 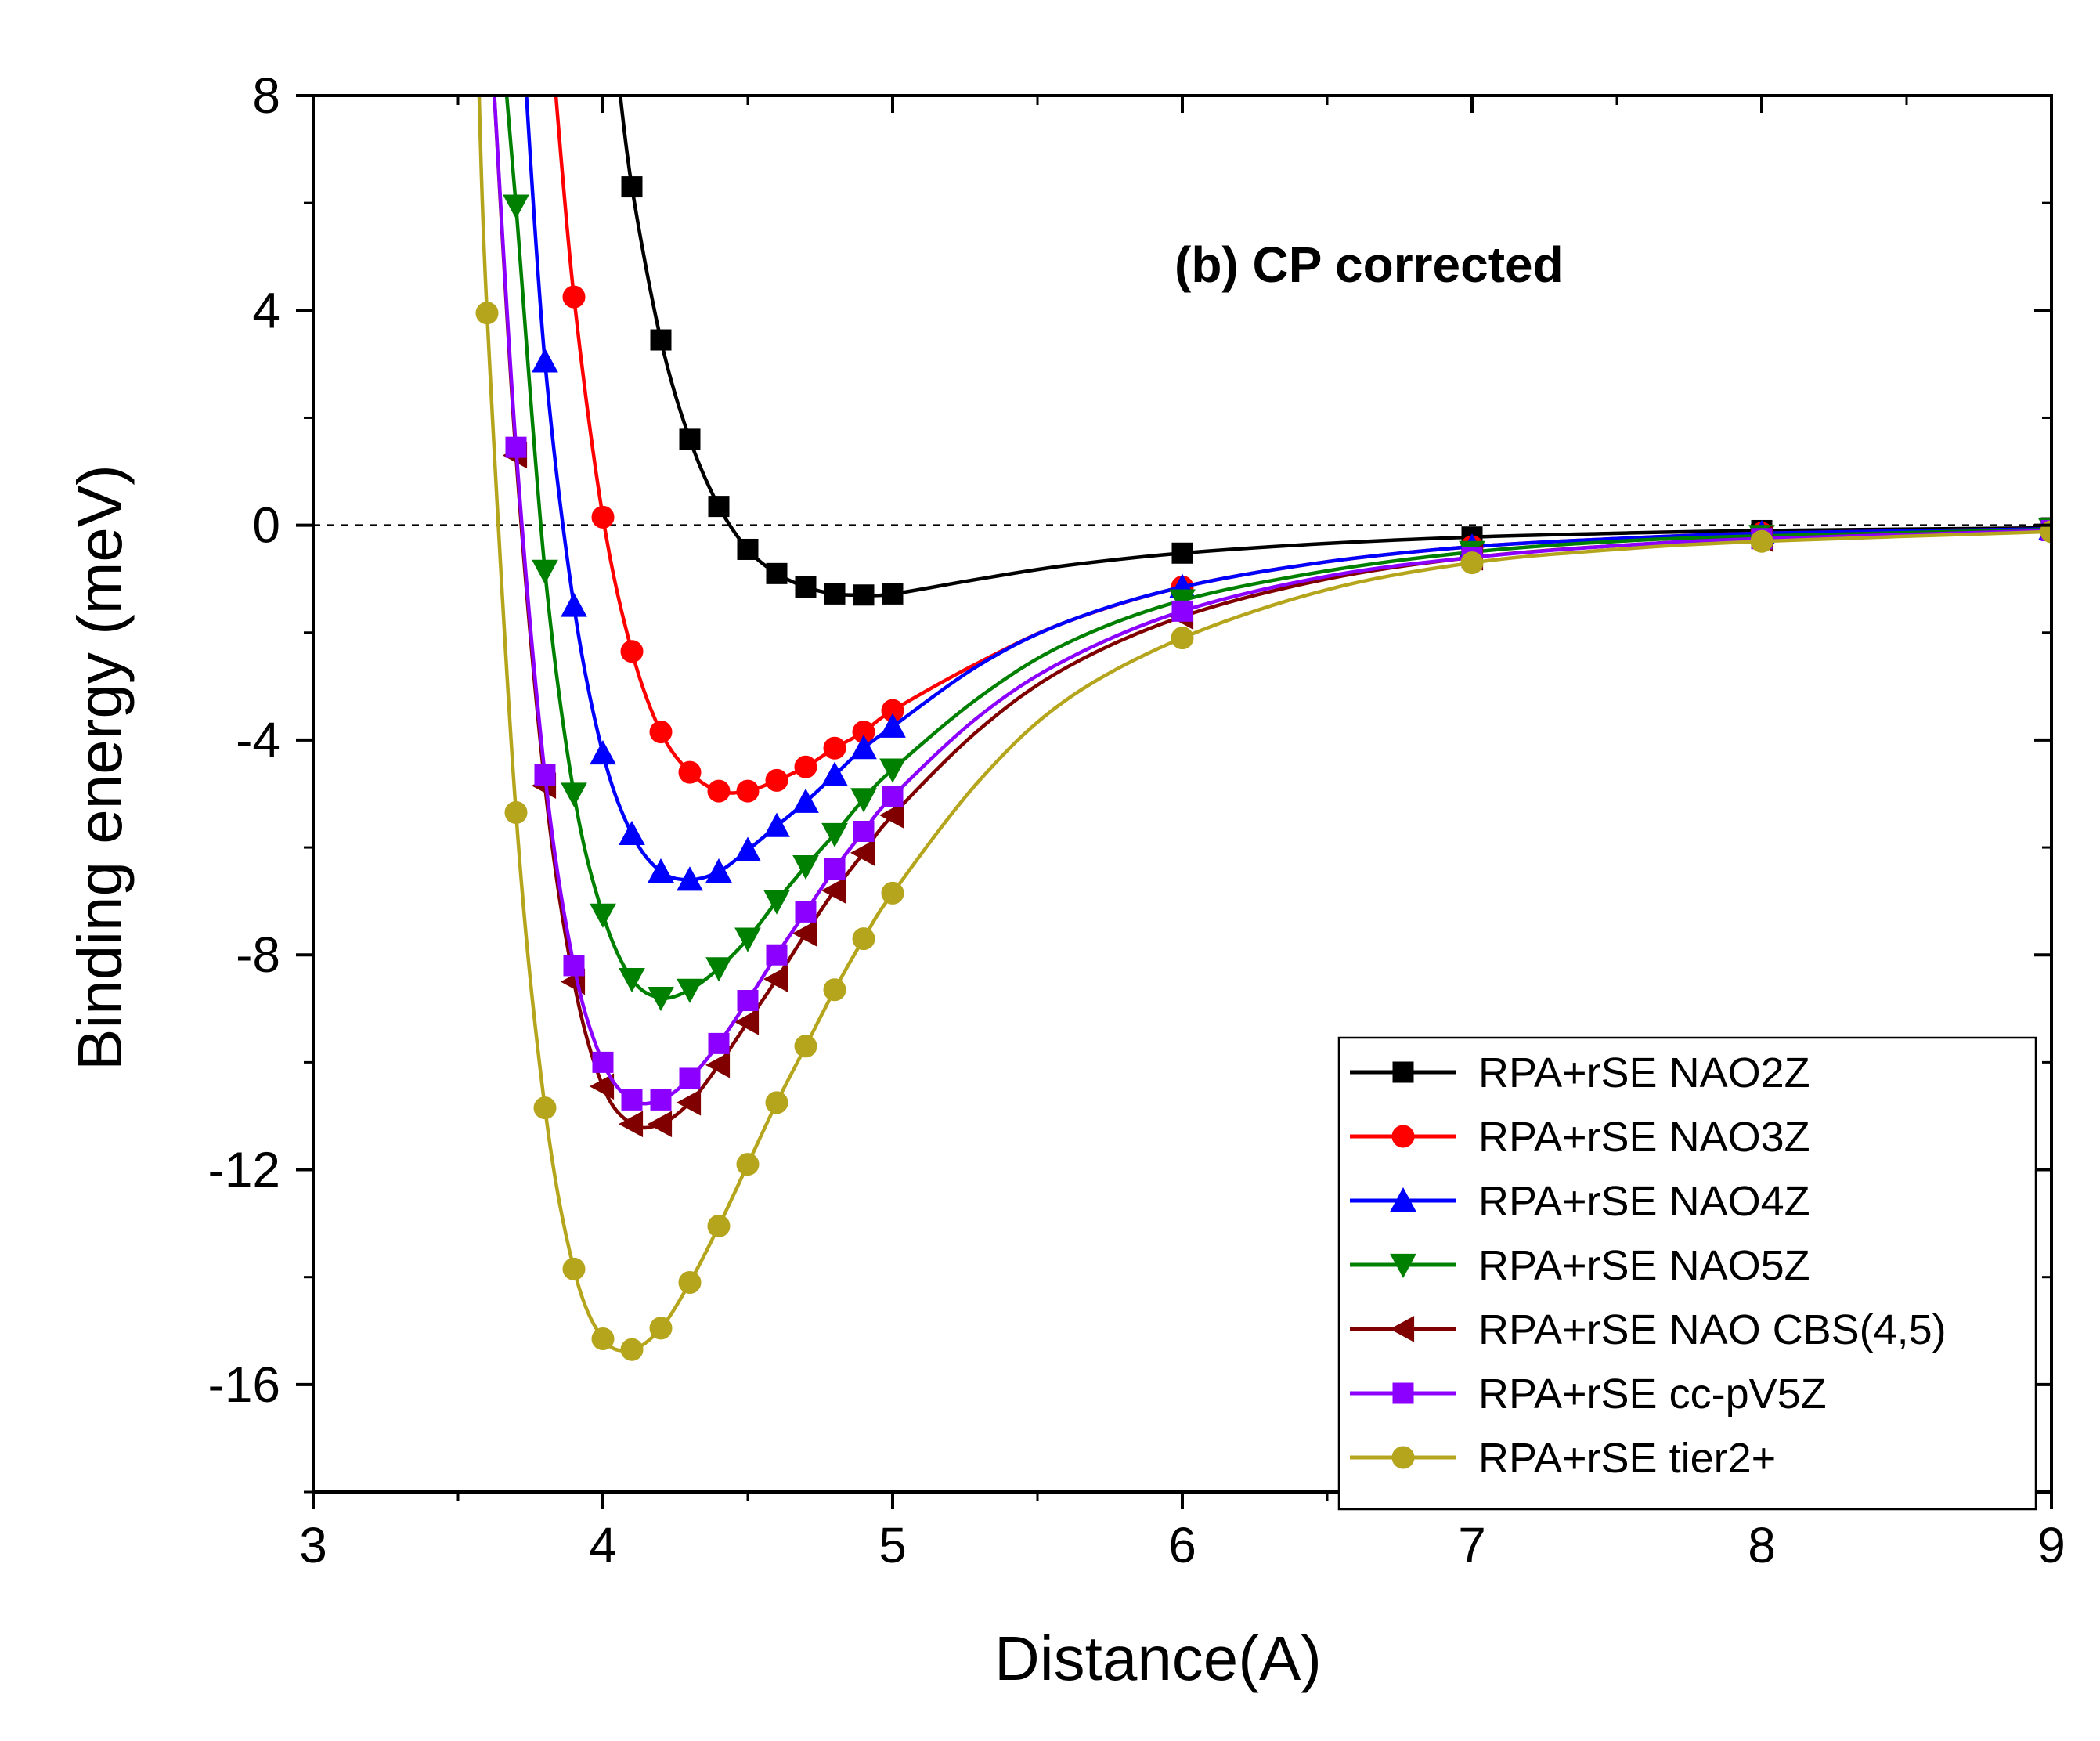 I want to click on legend-item: RPA+rSE NAO4Z, so click(x=1580, y=1201).